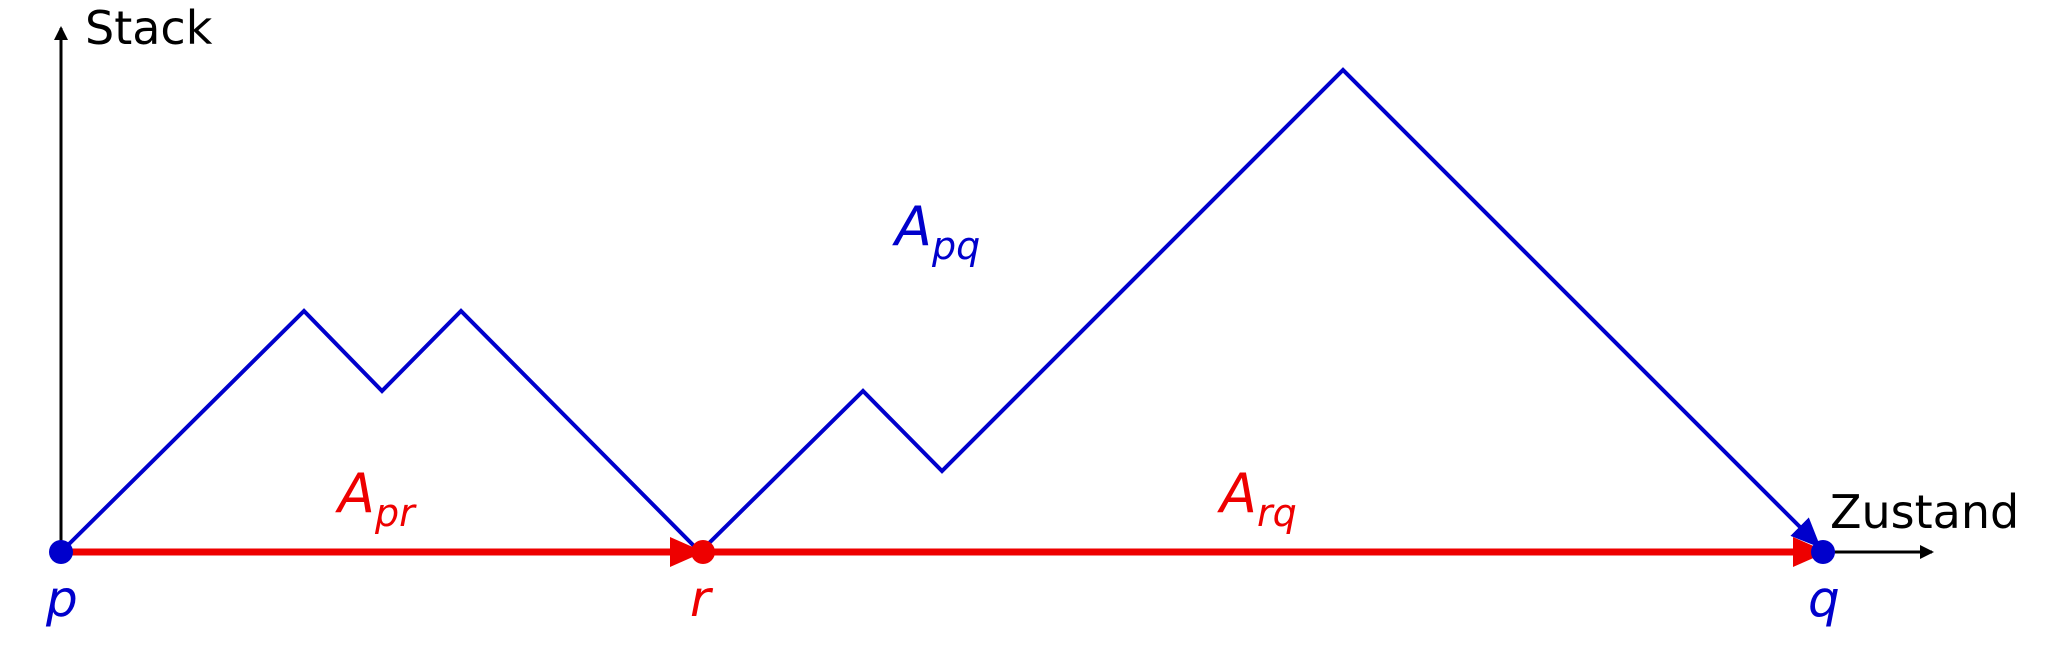  I want to click on label-a-pr-main: A, so click(355, 493).